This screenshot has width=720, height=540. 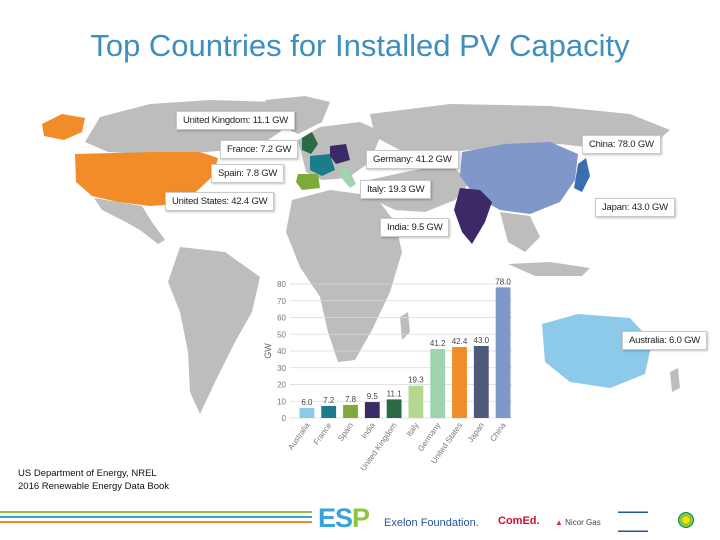 What do you see at coordinates (498, 432) in the screenshot?
I see `x-tick-label: China` at bounding box center [498, 432].